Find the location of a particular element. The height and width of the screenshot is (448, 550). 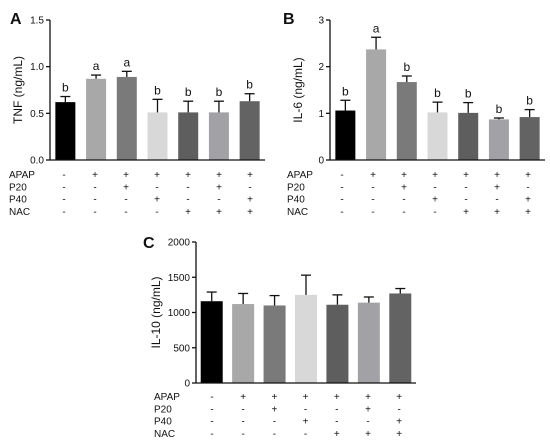

panel-letter: A is located at coordinates (16, 19).